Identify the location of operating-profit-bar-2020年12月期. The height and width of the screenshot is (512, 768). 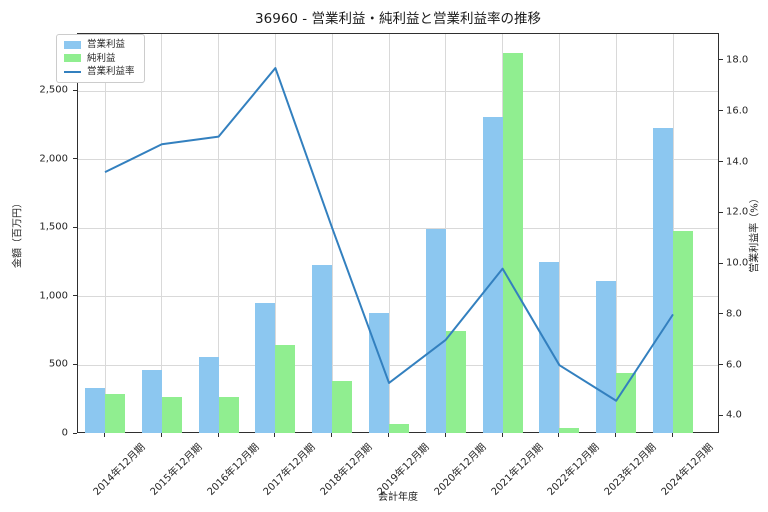
(435, 331).